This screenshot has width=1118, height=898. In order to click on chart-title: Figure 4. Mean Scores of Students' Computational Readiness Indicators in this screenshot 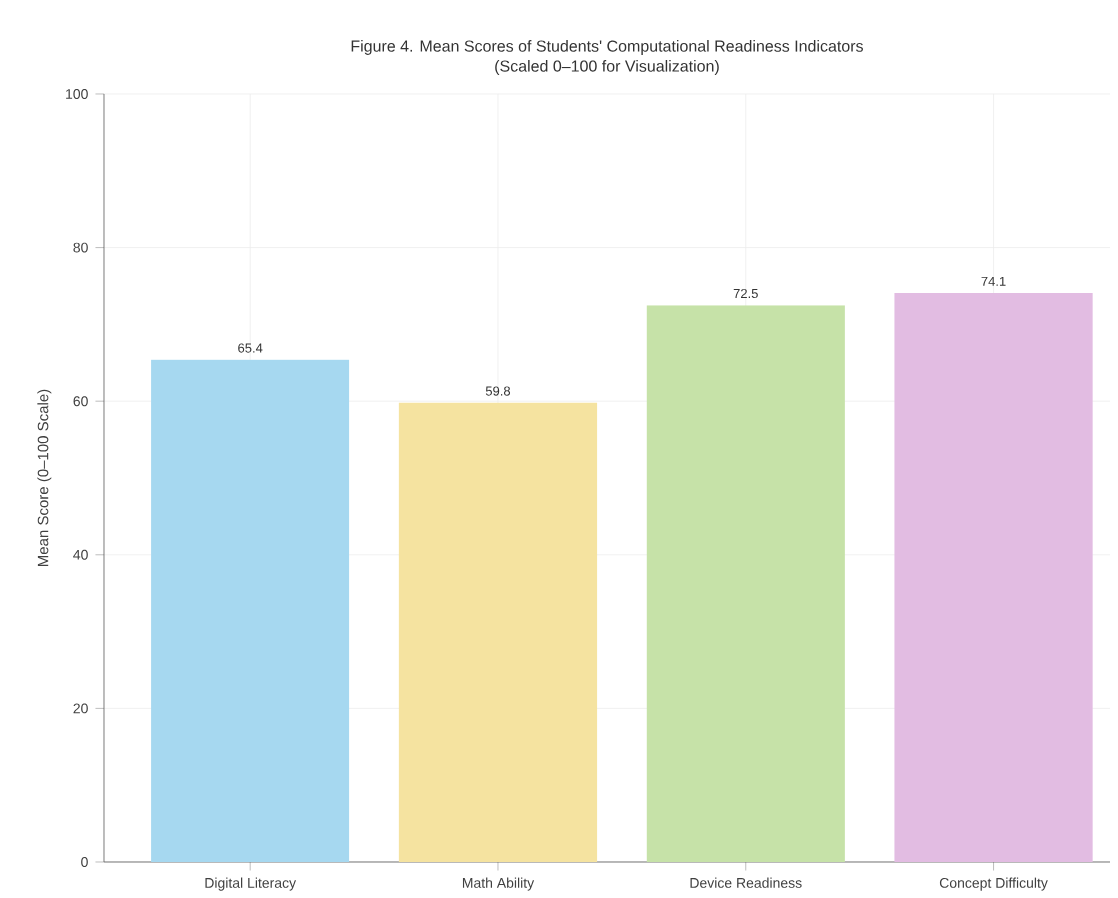, I will do `click(607, 48)`.